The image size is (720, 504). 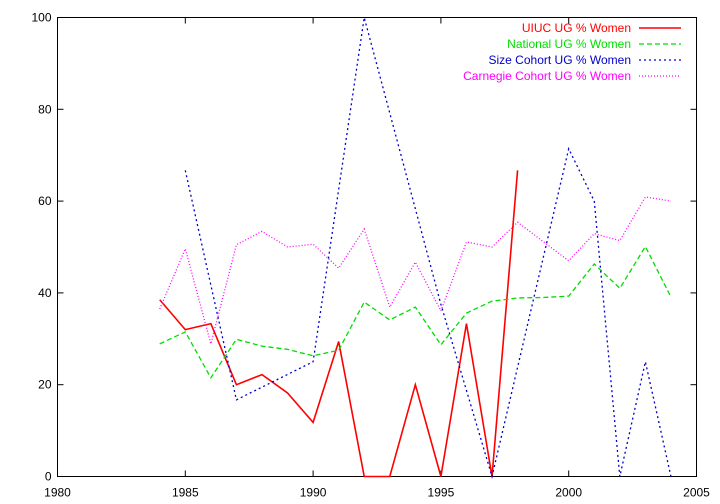 I want to click on y-tick-label: 80, so click(x=45, y=109).